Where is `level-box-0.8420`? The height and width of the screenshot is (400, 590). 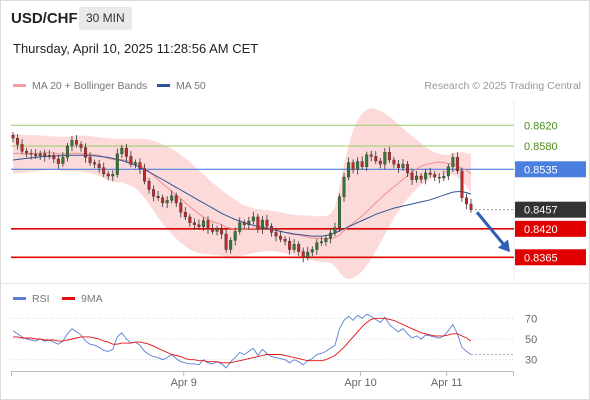 level-box-0.8420 is located at coordinates (550, 228).